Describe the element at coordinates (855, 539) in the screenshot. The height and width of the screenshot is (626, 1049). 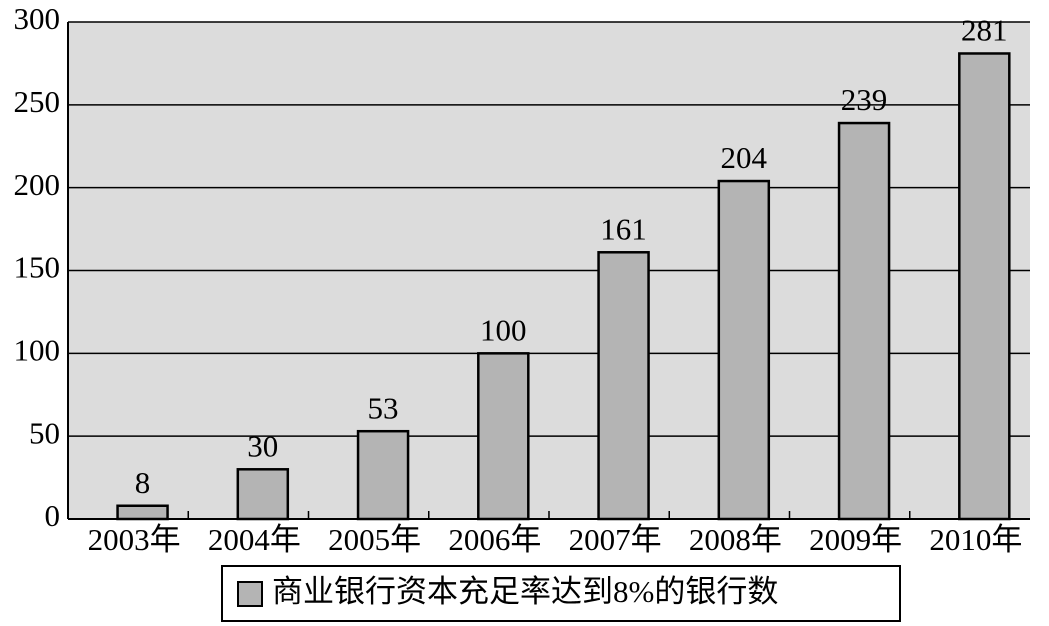
I see `x-tick-label: 2009年` at that location.